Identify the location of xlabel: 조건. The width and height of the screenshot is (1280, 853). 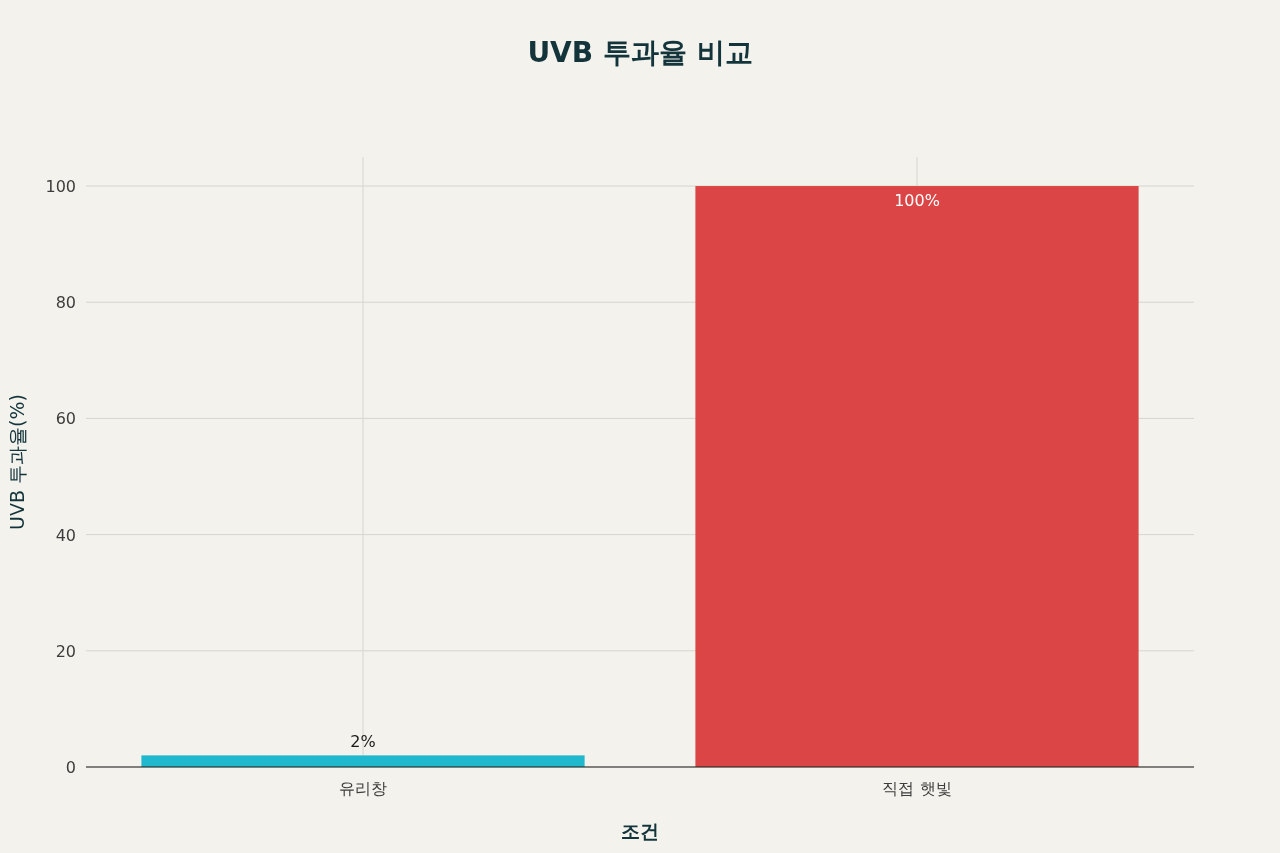
(640, 831).